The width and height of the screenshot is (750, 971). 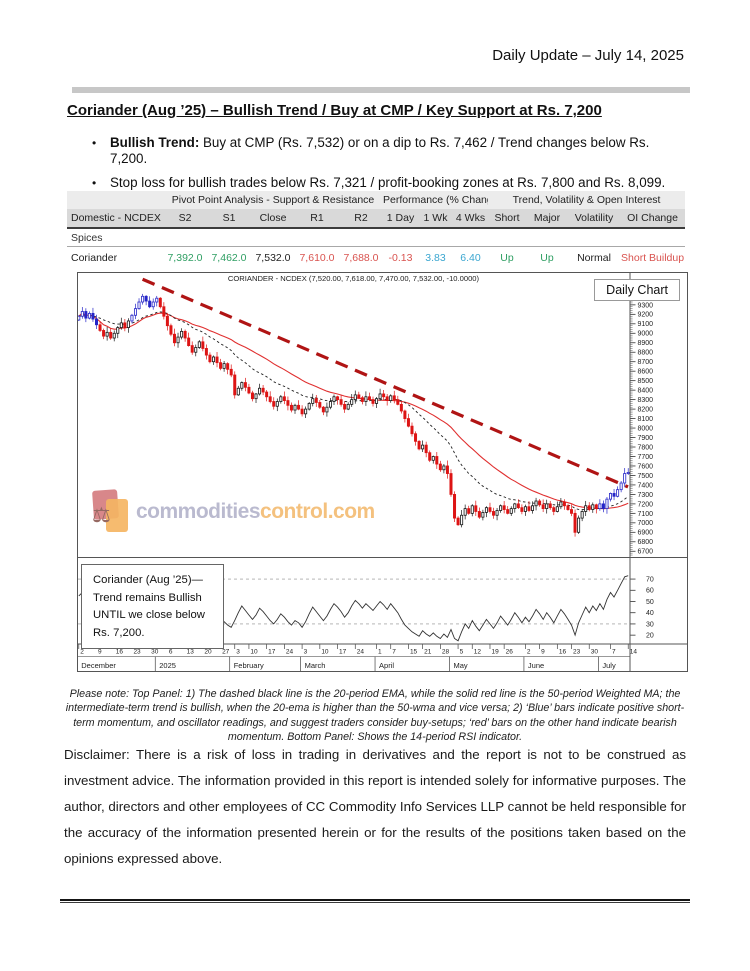 I want to click on column-header: 4 Wks, so click(x=471, y=219).